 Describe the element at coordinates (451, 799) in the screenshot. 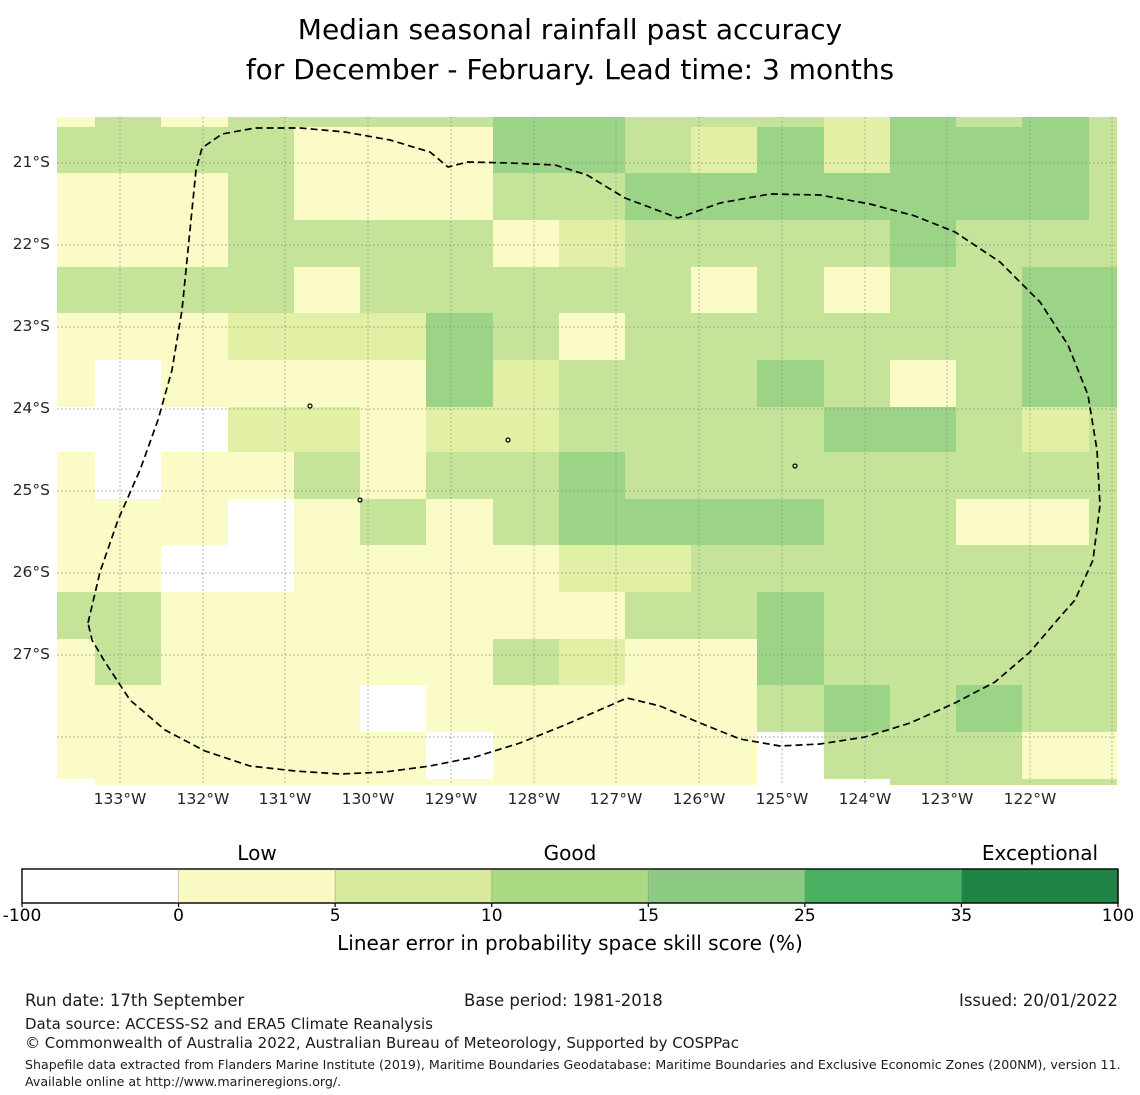

I see `x-tick-label: 129°W` at that location.